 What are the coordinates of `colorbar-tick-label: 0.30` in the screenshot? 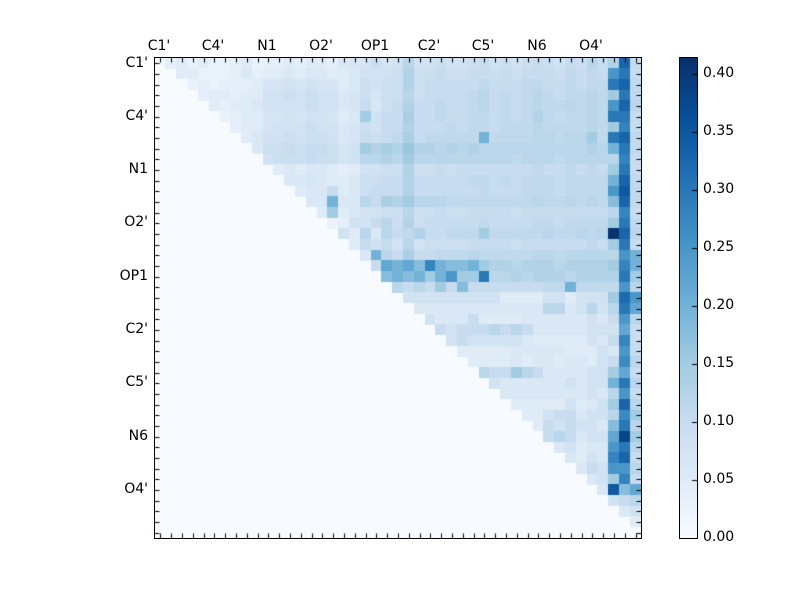 It's located at (719, 189).